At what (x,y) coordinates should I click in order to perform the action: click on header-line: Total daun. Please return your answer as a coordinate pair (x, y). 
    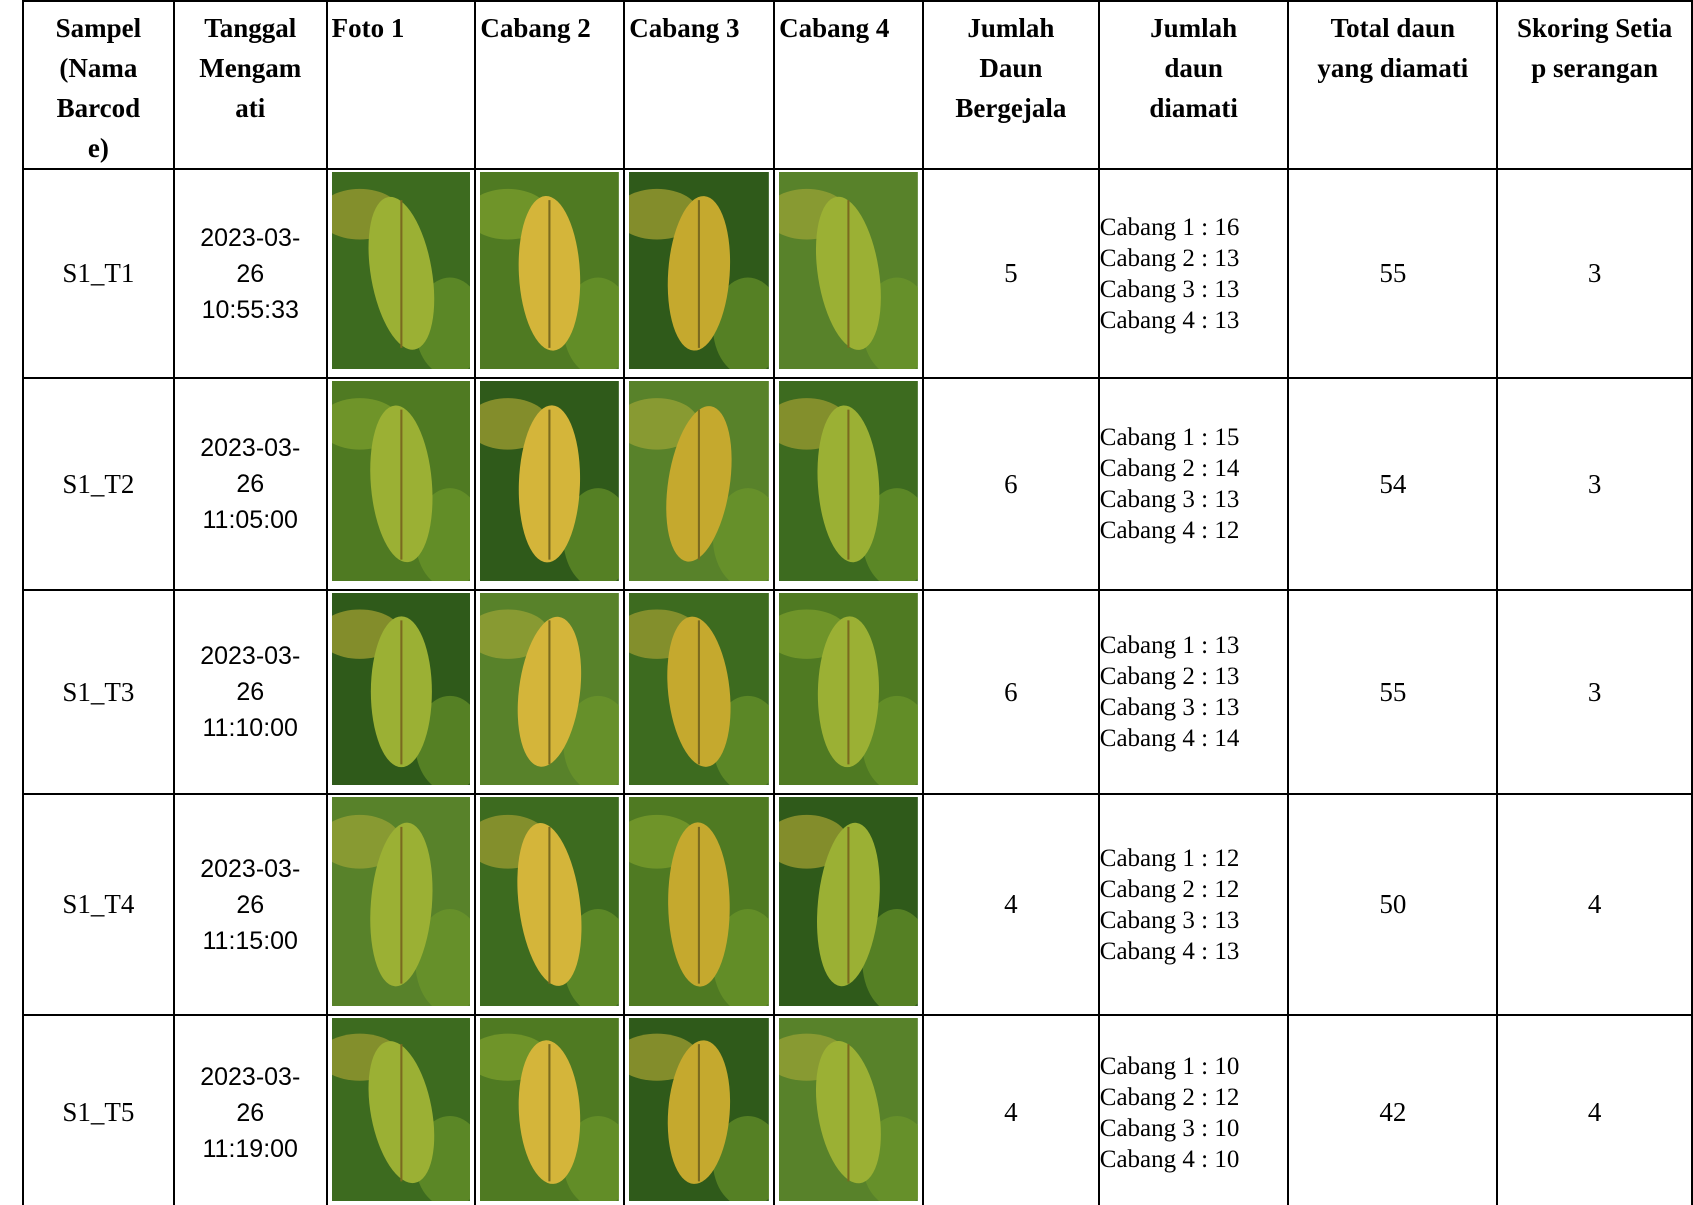
    Looking at the image, I should click on (1392, 28).